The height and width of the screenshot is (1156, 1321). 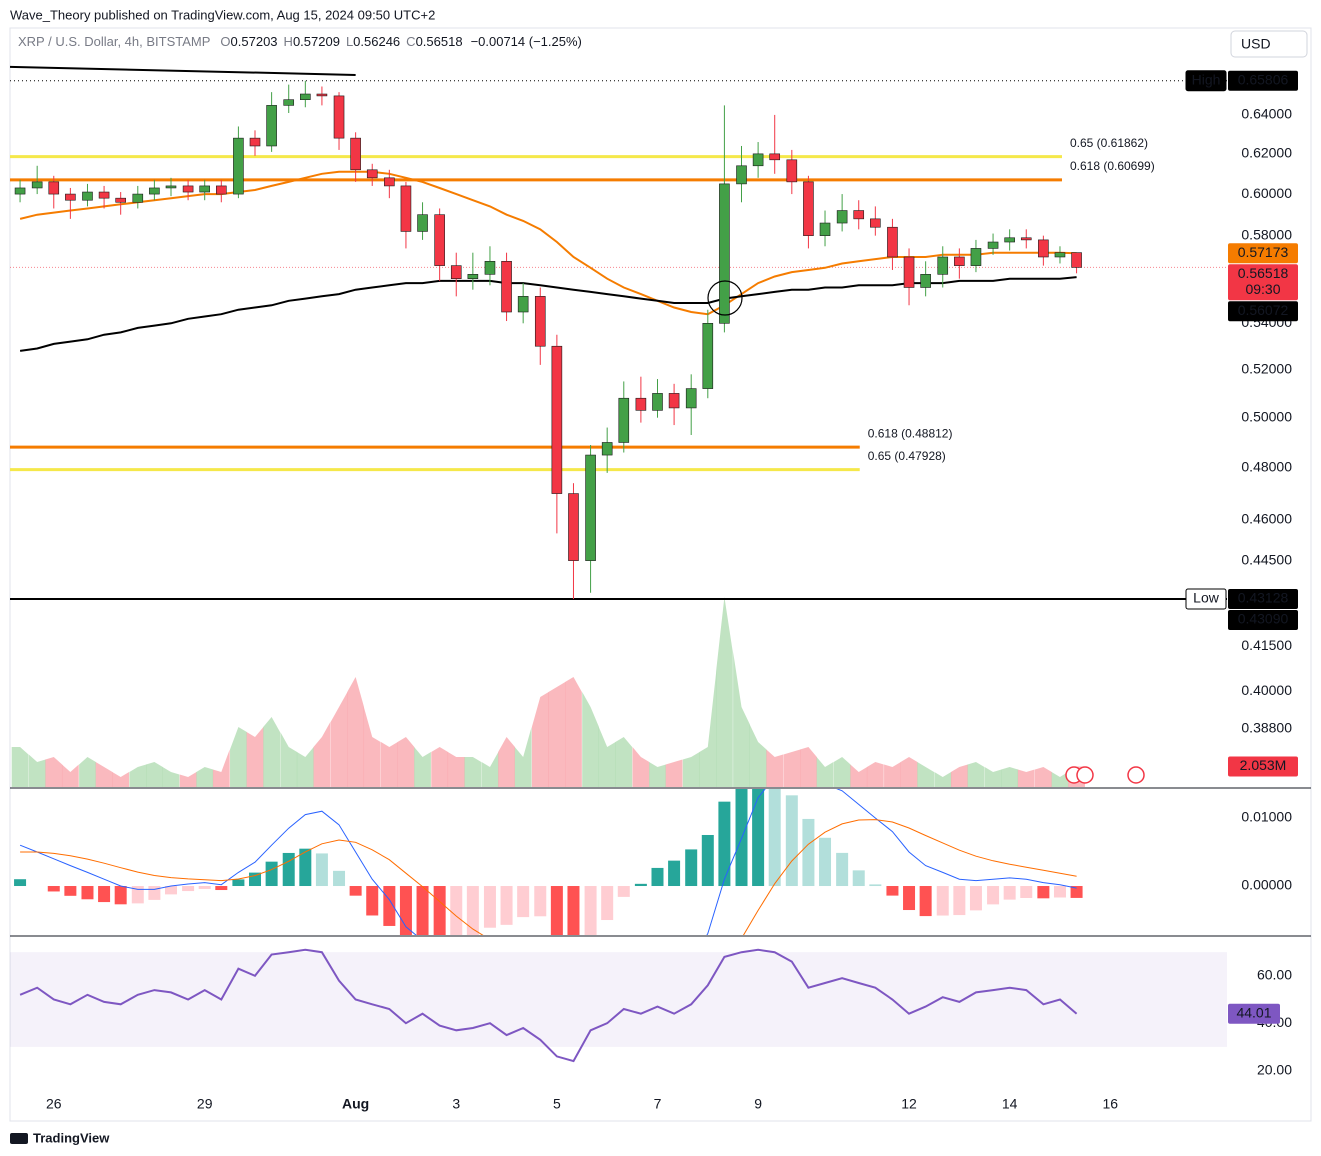 What do you see at coordinates (548, 1005) in the screenshot?
I see `rsi-line` at bounding box center [548, 1005].